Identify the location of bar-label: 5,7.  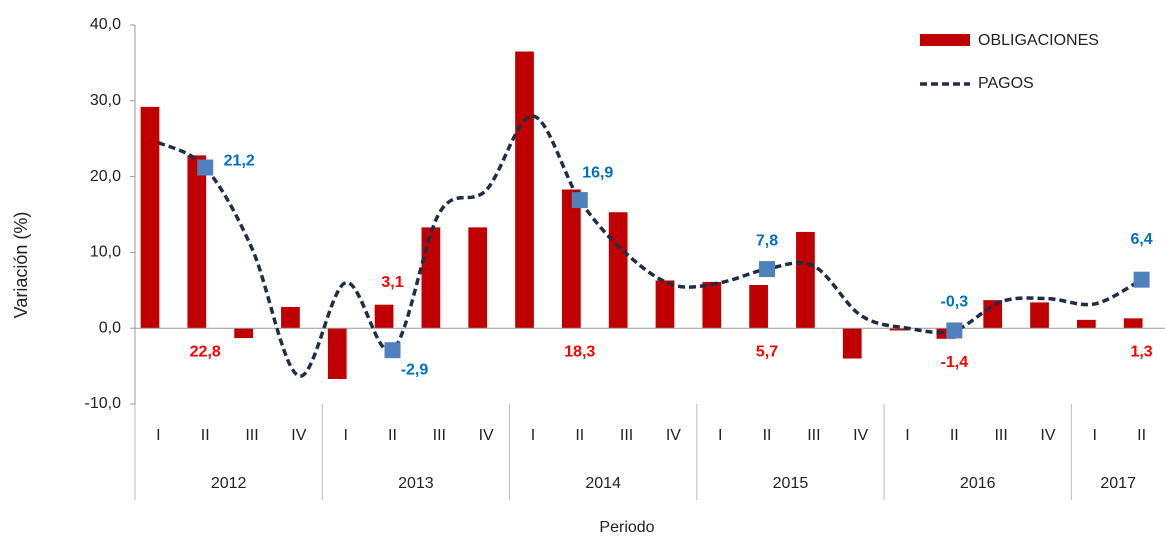
(767, 351).